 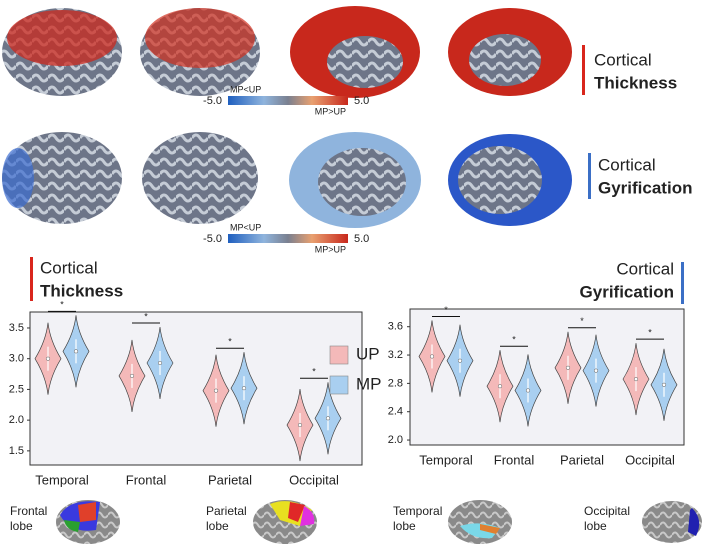 I want to click on lobe-image, so click(x=672, y=522).